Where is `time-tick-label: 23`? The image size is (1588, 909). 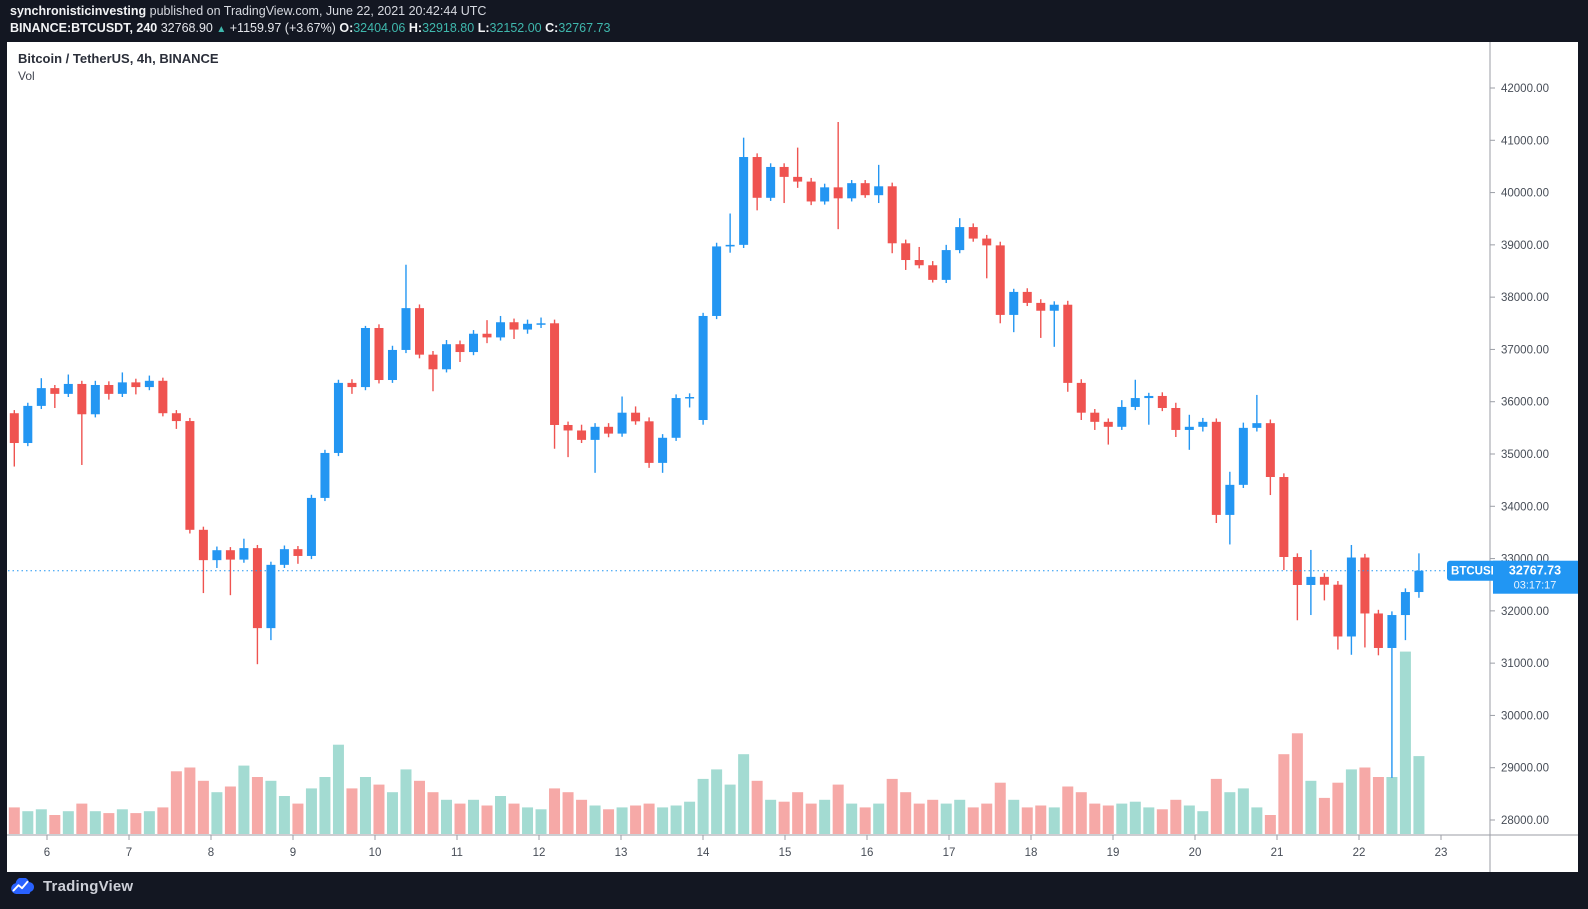 time-tick-label: 23 is located at coordinates (1441, 853).